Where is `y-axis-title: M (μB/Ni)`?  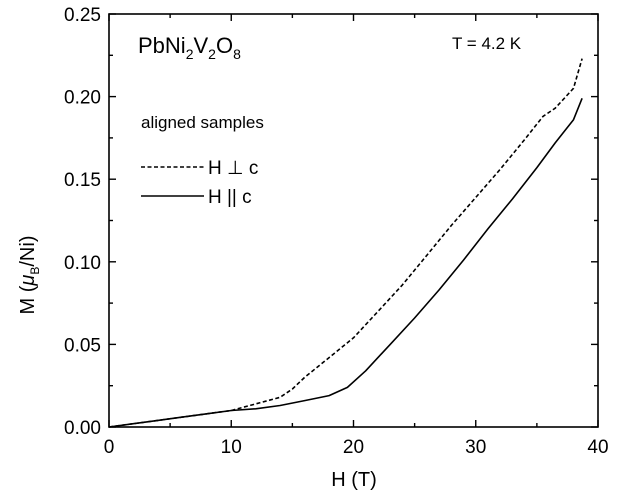 y-axis-title: M (μB/Ni) is located at coordinates (29, 275).